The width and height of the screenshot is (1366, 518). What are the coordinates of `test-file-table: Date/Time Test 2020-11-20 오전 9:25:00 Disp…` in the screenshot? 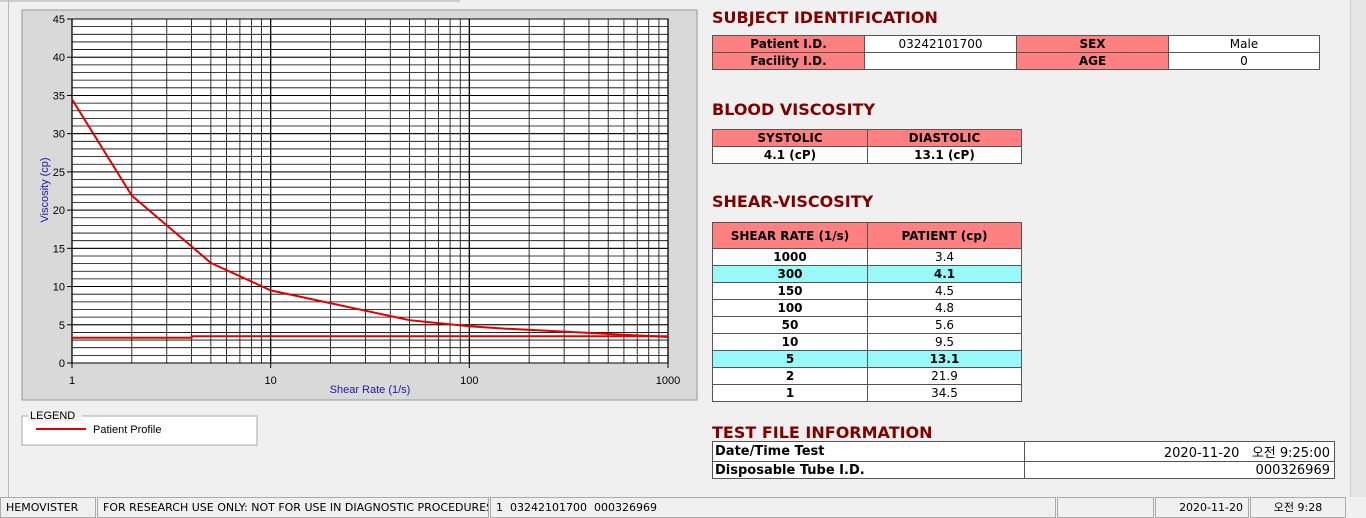 It's located at (1023, 460).